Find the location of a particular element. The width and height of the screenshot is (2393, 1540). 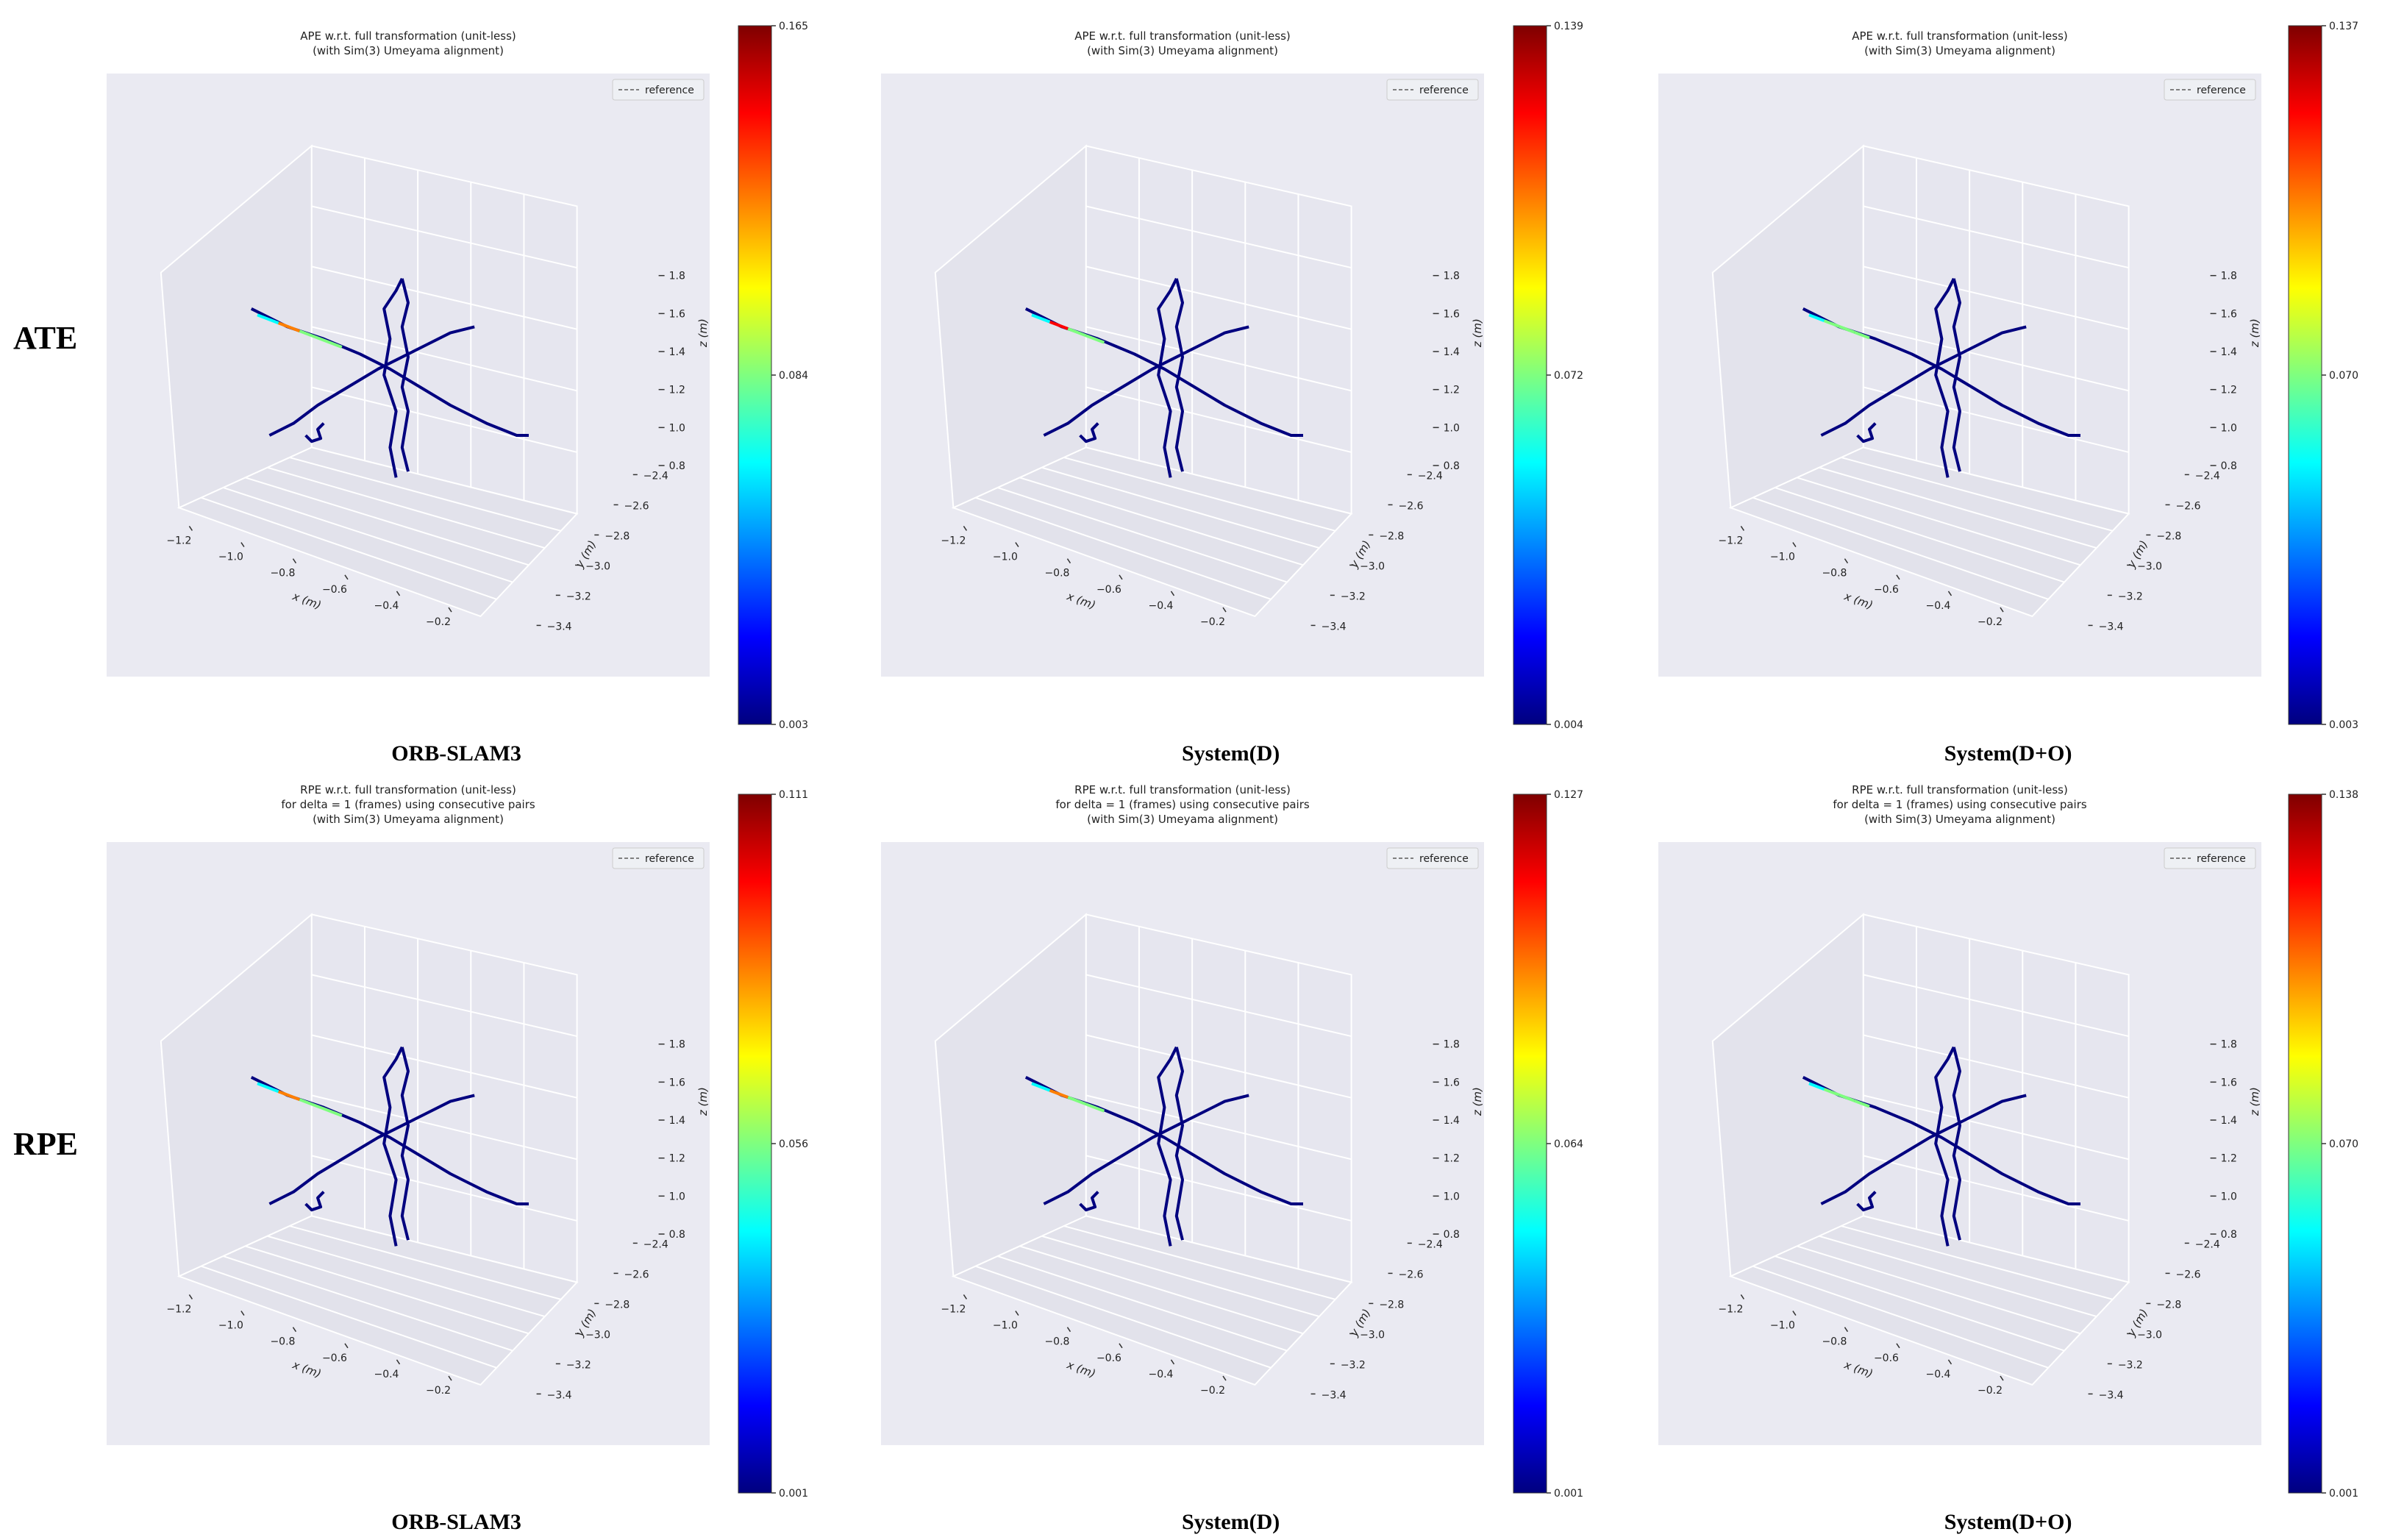

colorbar-label-min: 0.001 is located at coordinates (793, 1494).